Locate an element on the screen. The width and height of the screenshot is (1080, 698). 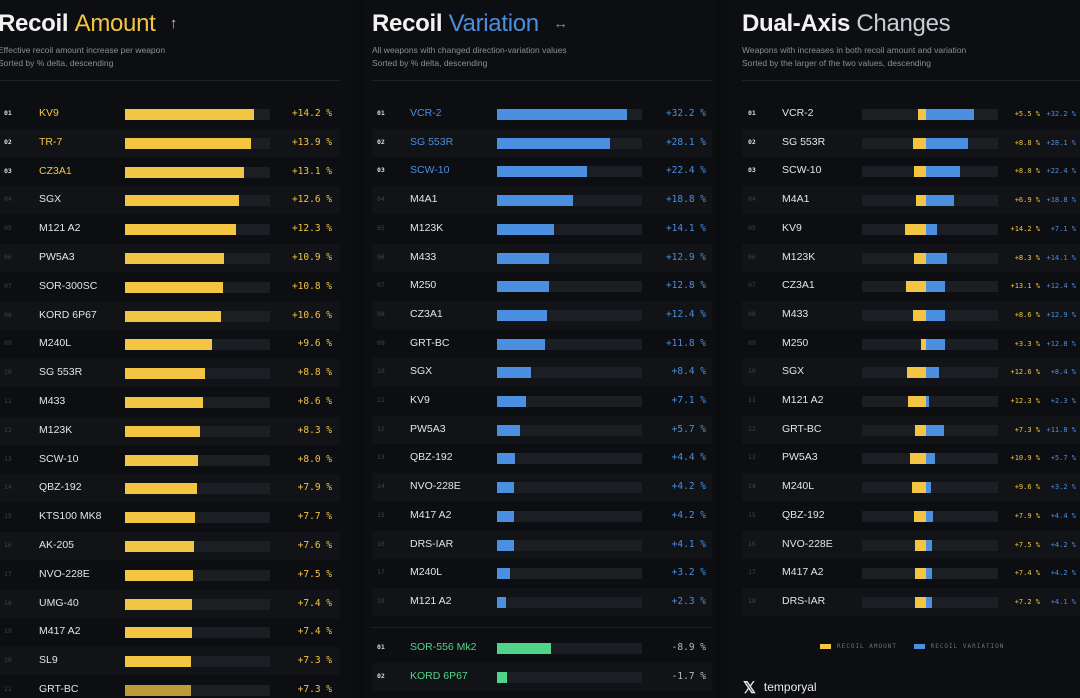
weapon-name: M417 A2 is located at coordinates (803, 572).